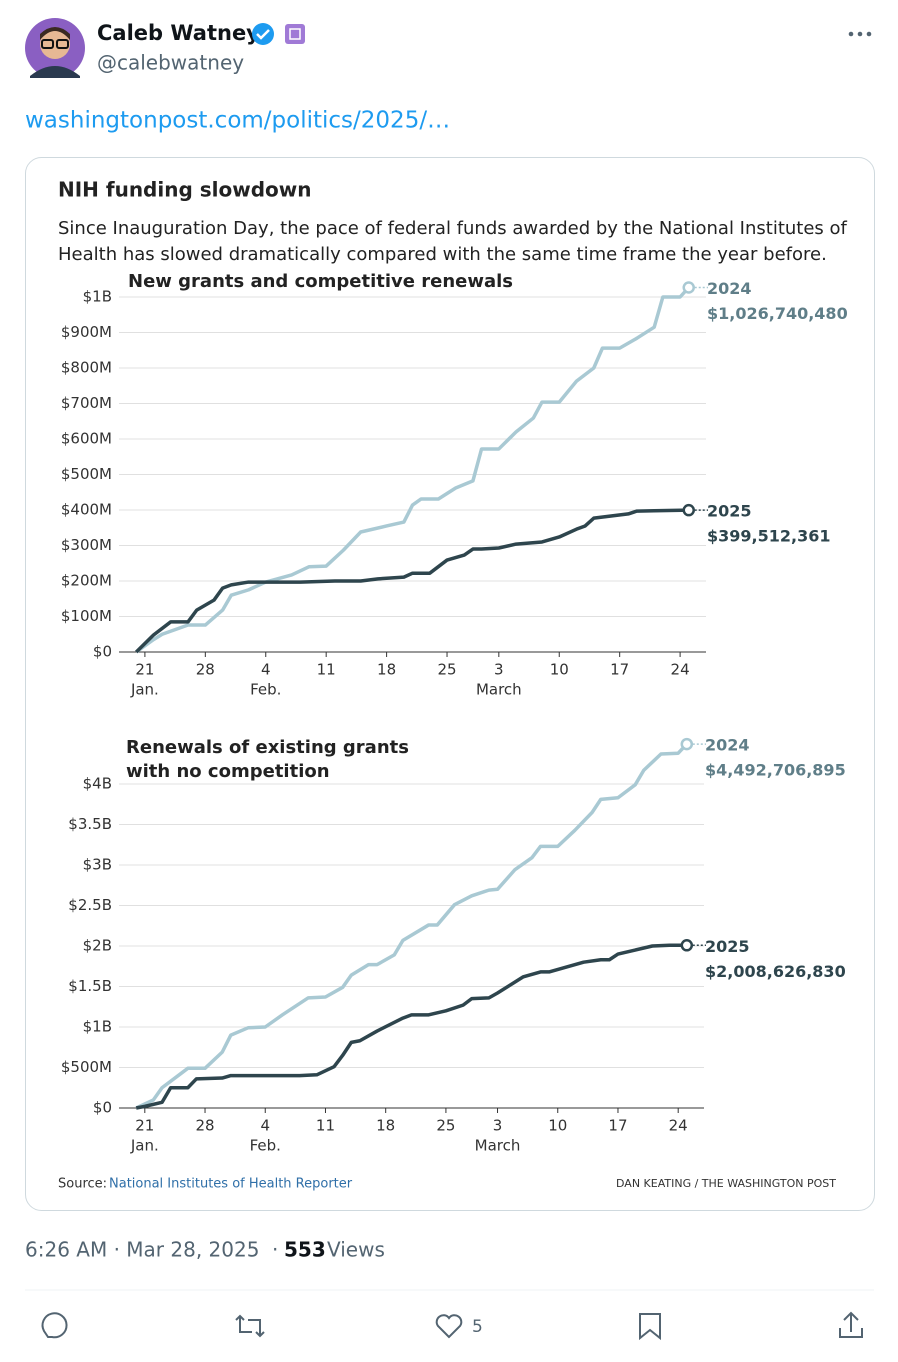  I want to click on view-count: 553, so click(305, 1250).